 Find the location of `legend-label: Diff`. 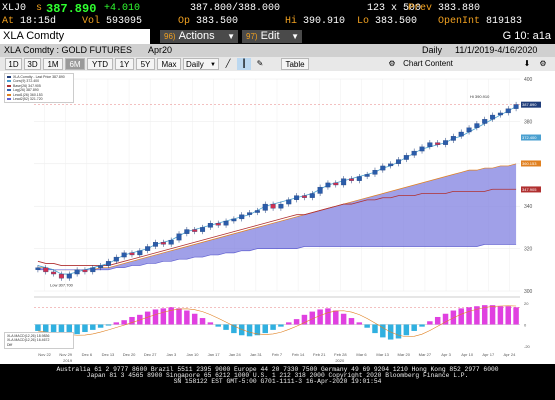

legend-label: Diff is located at coordinates (10, 344).